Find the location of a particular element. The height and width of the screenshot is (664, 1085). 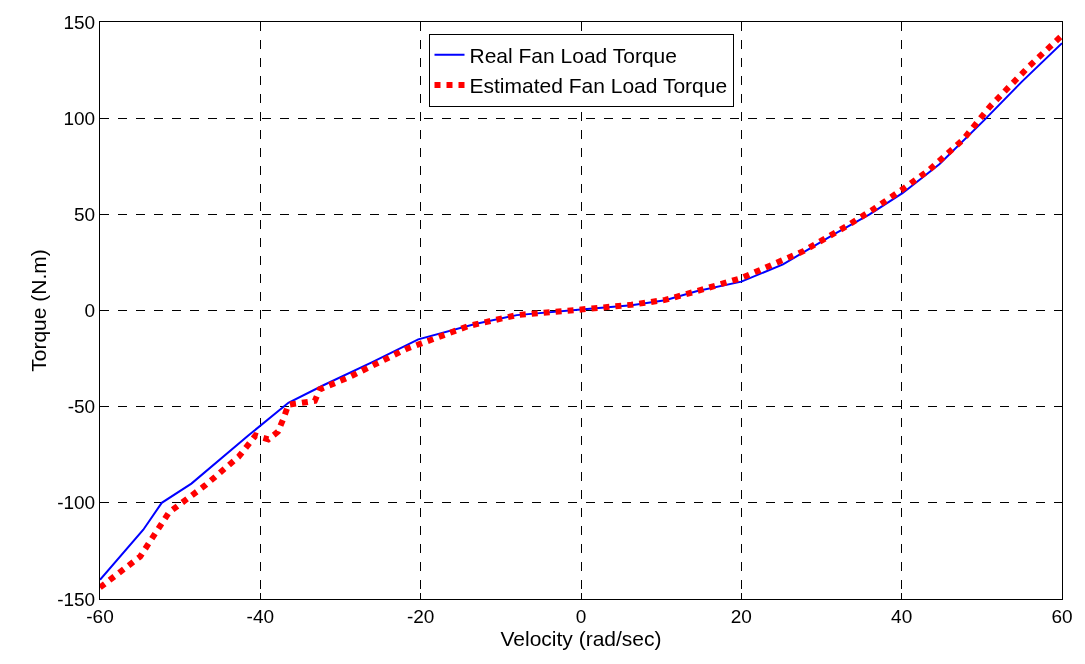

legend-label: Real Fan Load Torque is located at coordinates (573, 55).